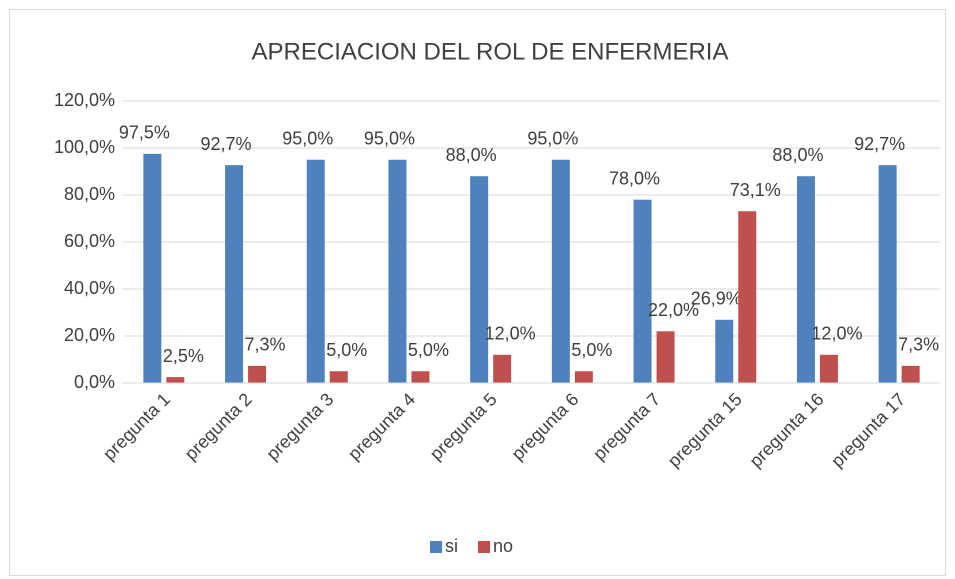 This screenshot has height=579, width=955. Describe the element at coordinates (503, 546) in the screenshot. I see `legend-label: no` at that location.